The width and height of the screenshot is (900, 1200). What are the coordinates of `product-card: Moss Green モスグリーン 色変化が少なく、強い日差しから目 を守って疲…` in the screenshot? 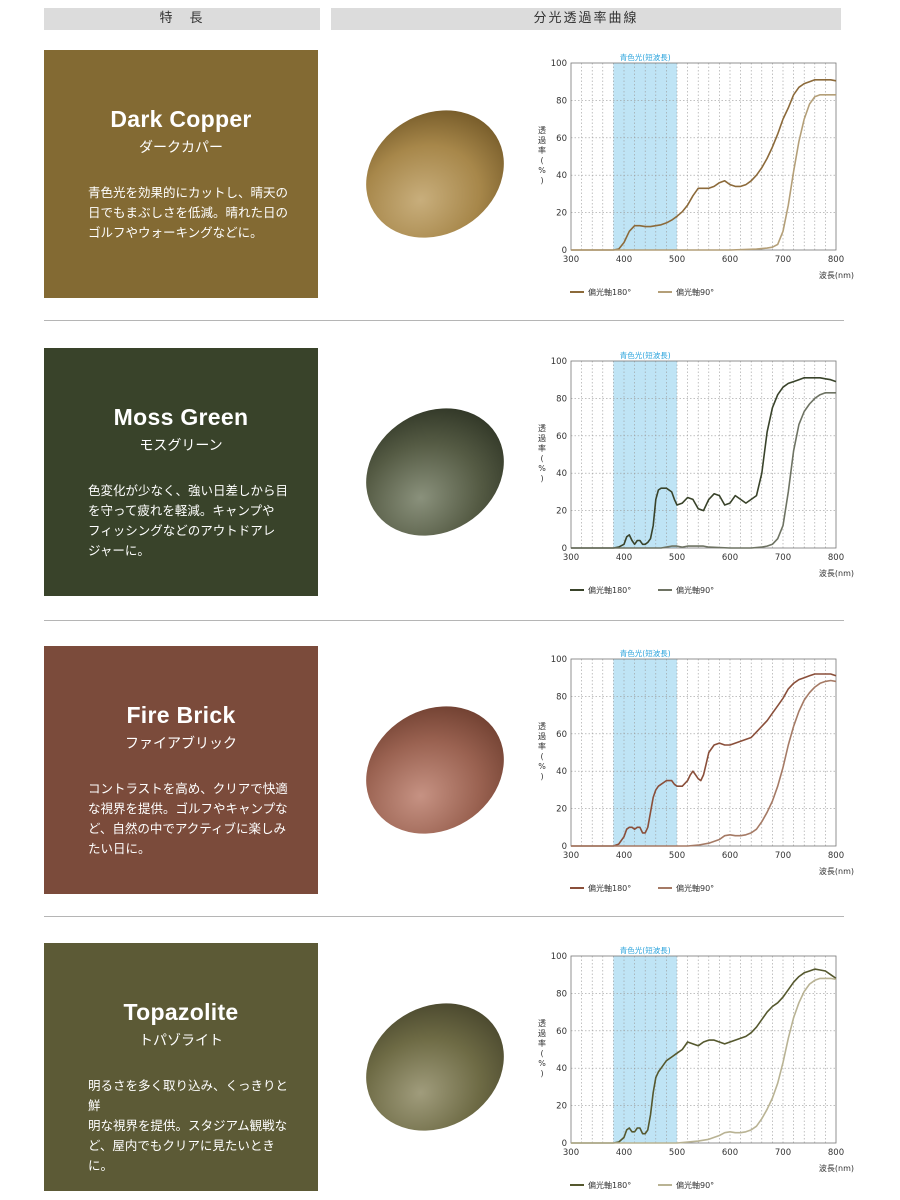 It's located at (181, 472).